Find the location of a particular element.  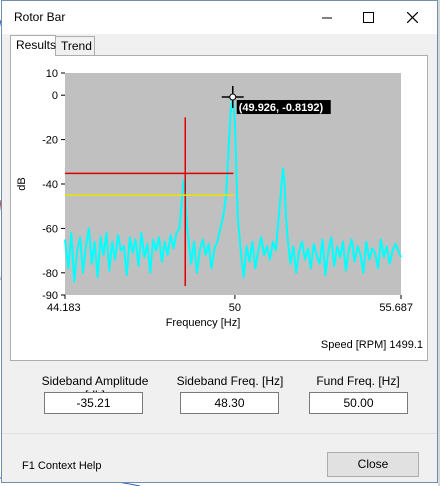

x-tick-label: 44.183 is located at coordinates (64, 308).